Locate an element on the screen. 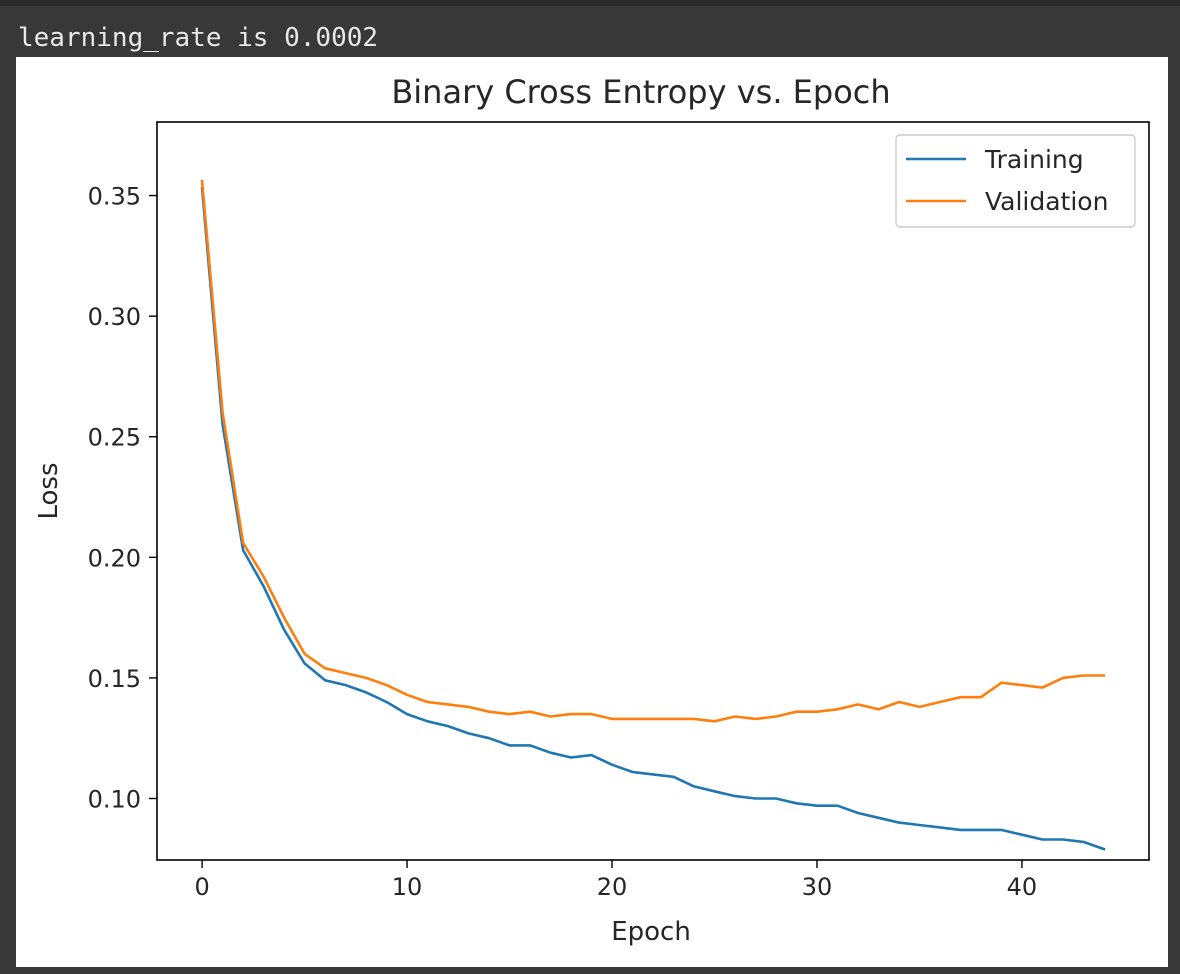 The width and height of the screenshot is (1180, 974). y-tick-label: 0.10 is located at coordinates (114, 800).